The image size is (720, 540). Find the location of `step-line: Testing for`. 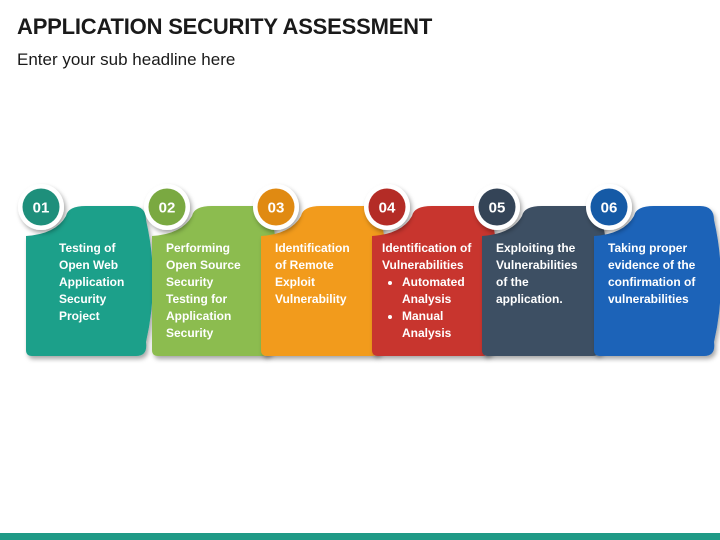

step-line: Testing for is located at coordinates (197, 299).